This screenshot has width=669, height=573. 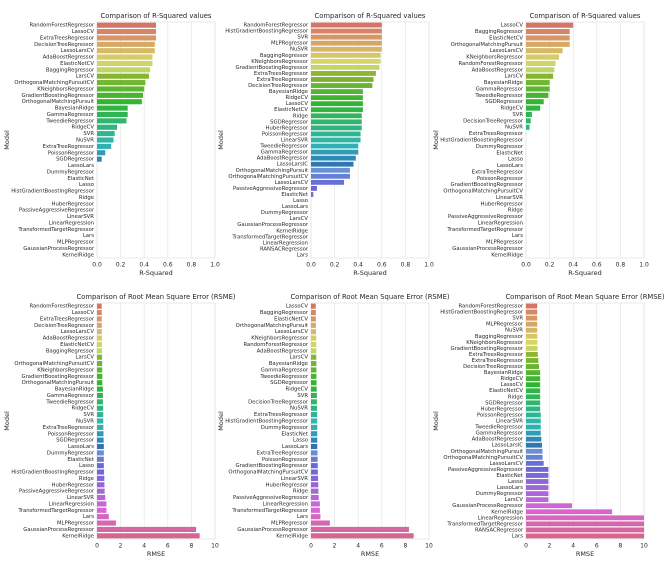 What do you see at coordinates (77, 345) in the screenshot?
I see `y-tick-label: ElasticNetCV` at bounding box center [77, 345].